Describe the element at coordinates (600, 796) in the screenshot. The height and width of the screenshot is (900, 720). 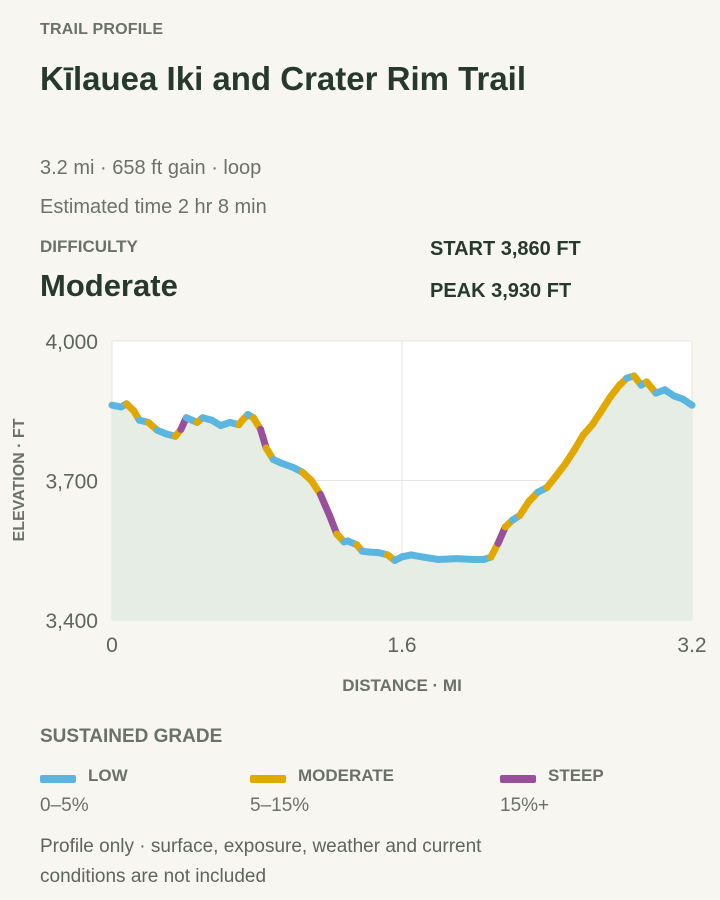
I see `legend-item-steep: STEEP 15%+` at that location.